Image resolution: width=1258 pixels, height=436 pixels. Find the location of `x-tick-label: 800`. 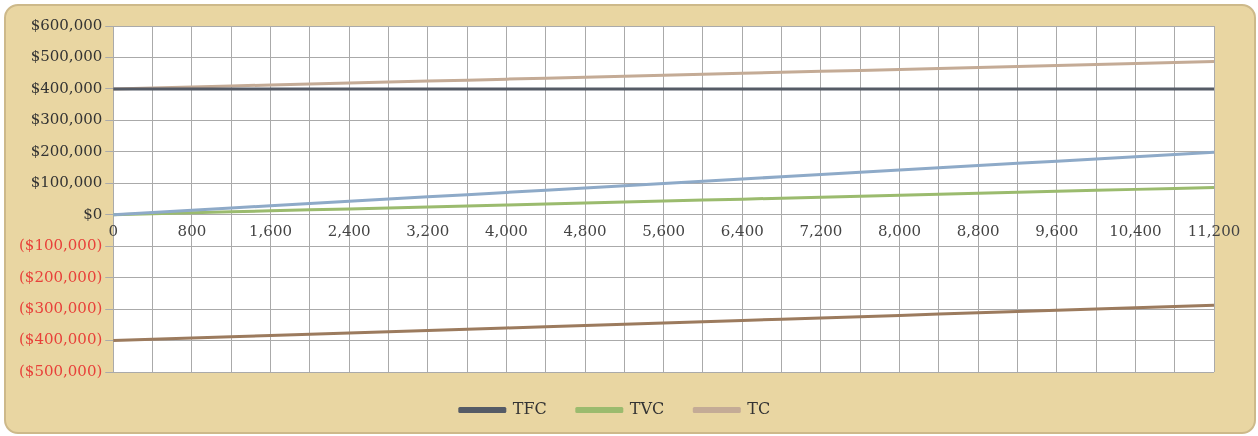

x-tick-label: 800 is located at coordinates (192, 230).